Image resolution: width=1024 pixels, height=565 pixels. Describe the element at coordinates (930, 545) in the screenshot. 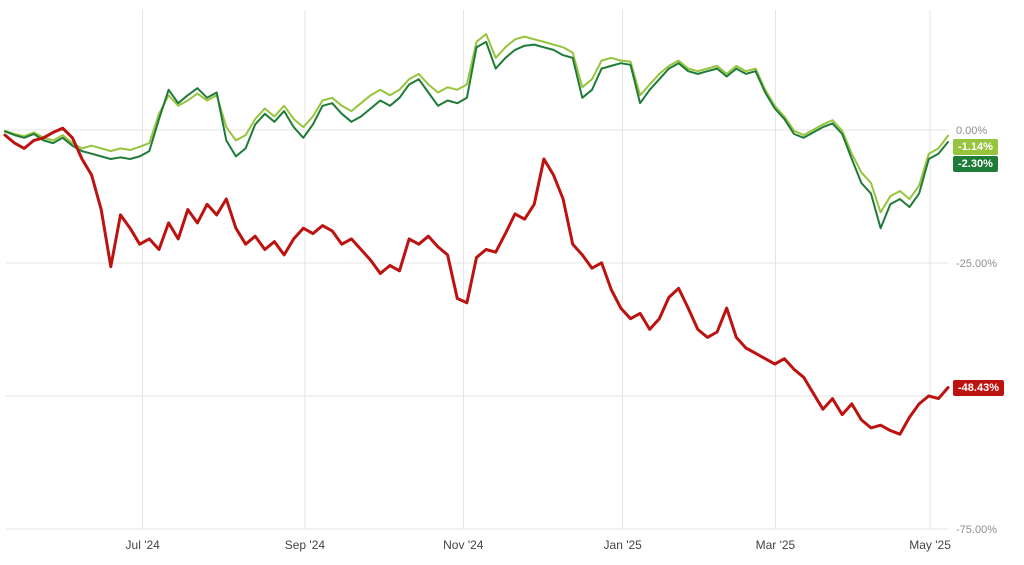

I see `x-axis-label: May '25` at that location.